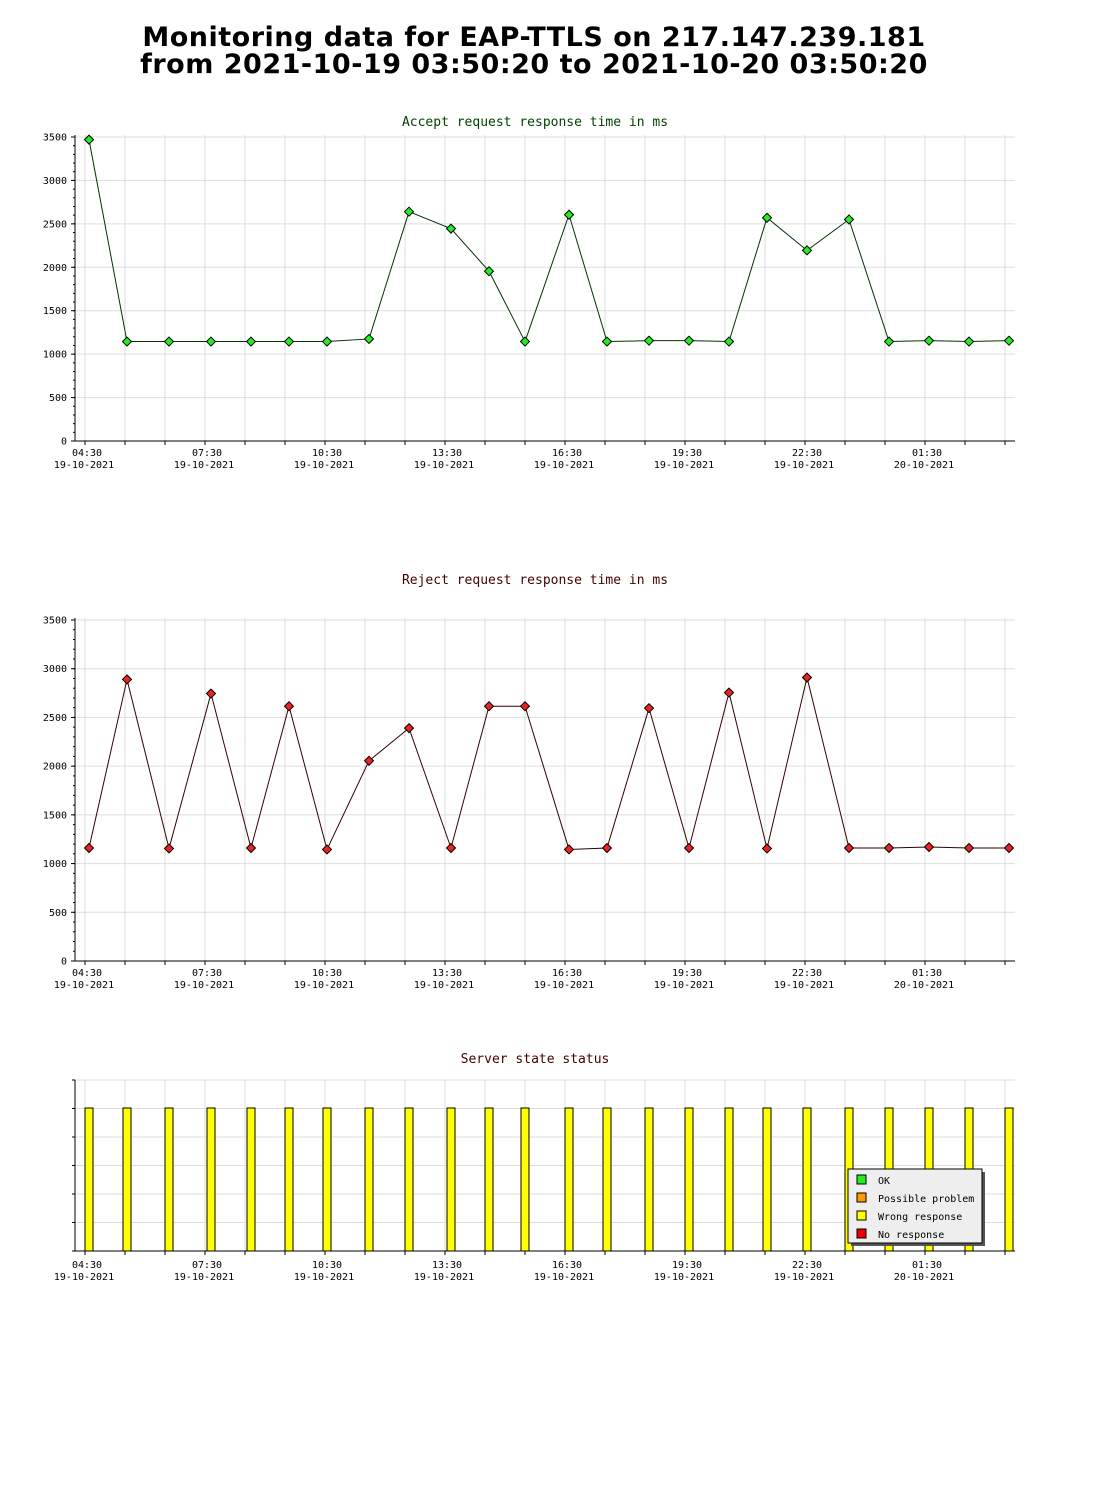  I want to click on legend-label: No response, so click(911, 1235).